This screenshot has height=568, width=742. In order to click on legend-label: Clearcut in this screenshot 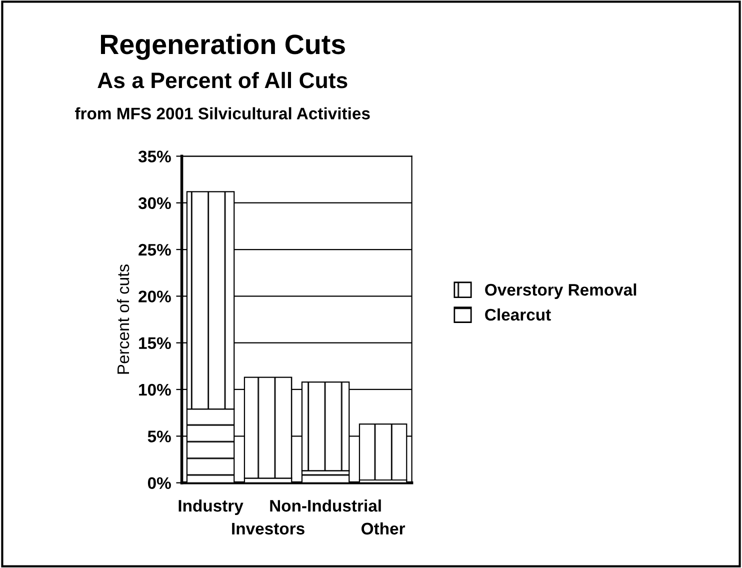, I will do `click(518, 314)`.